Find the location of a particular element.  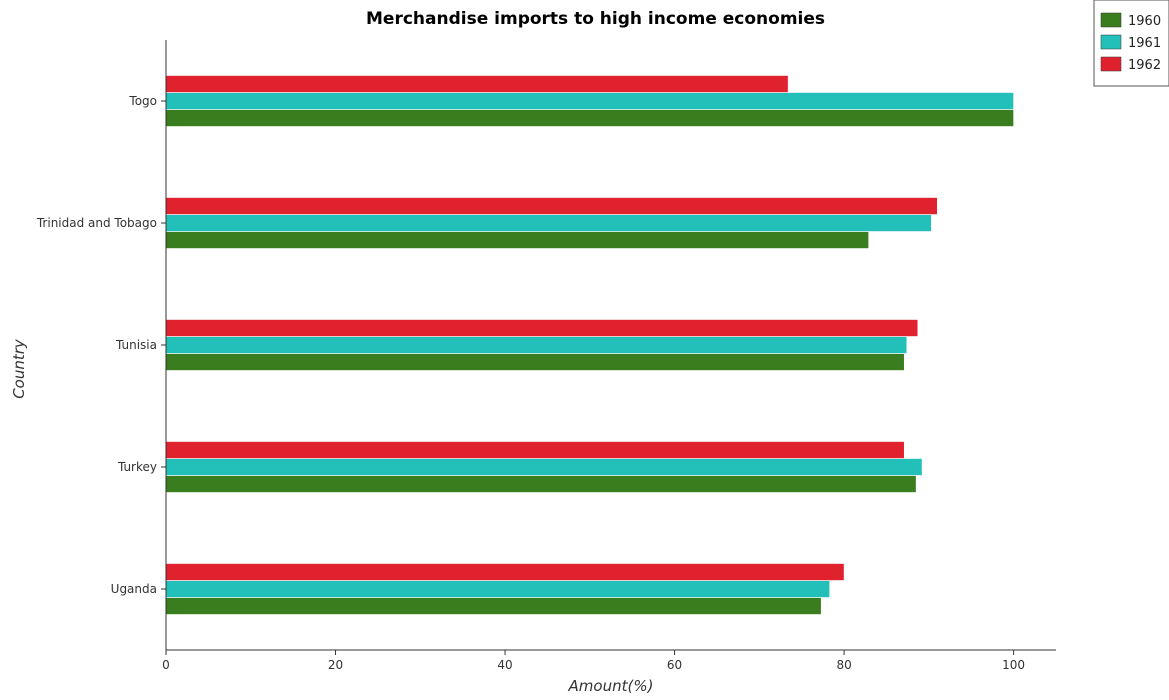

x-axis-label: Amount(%) is located at coordinates (611, 686).